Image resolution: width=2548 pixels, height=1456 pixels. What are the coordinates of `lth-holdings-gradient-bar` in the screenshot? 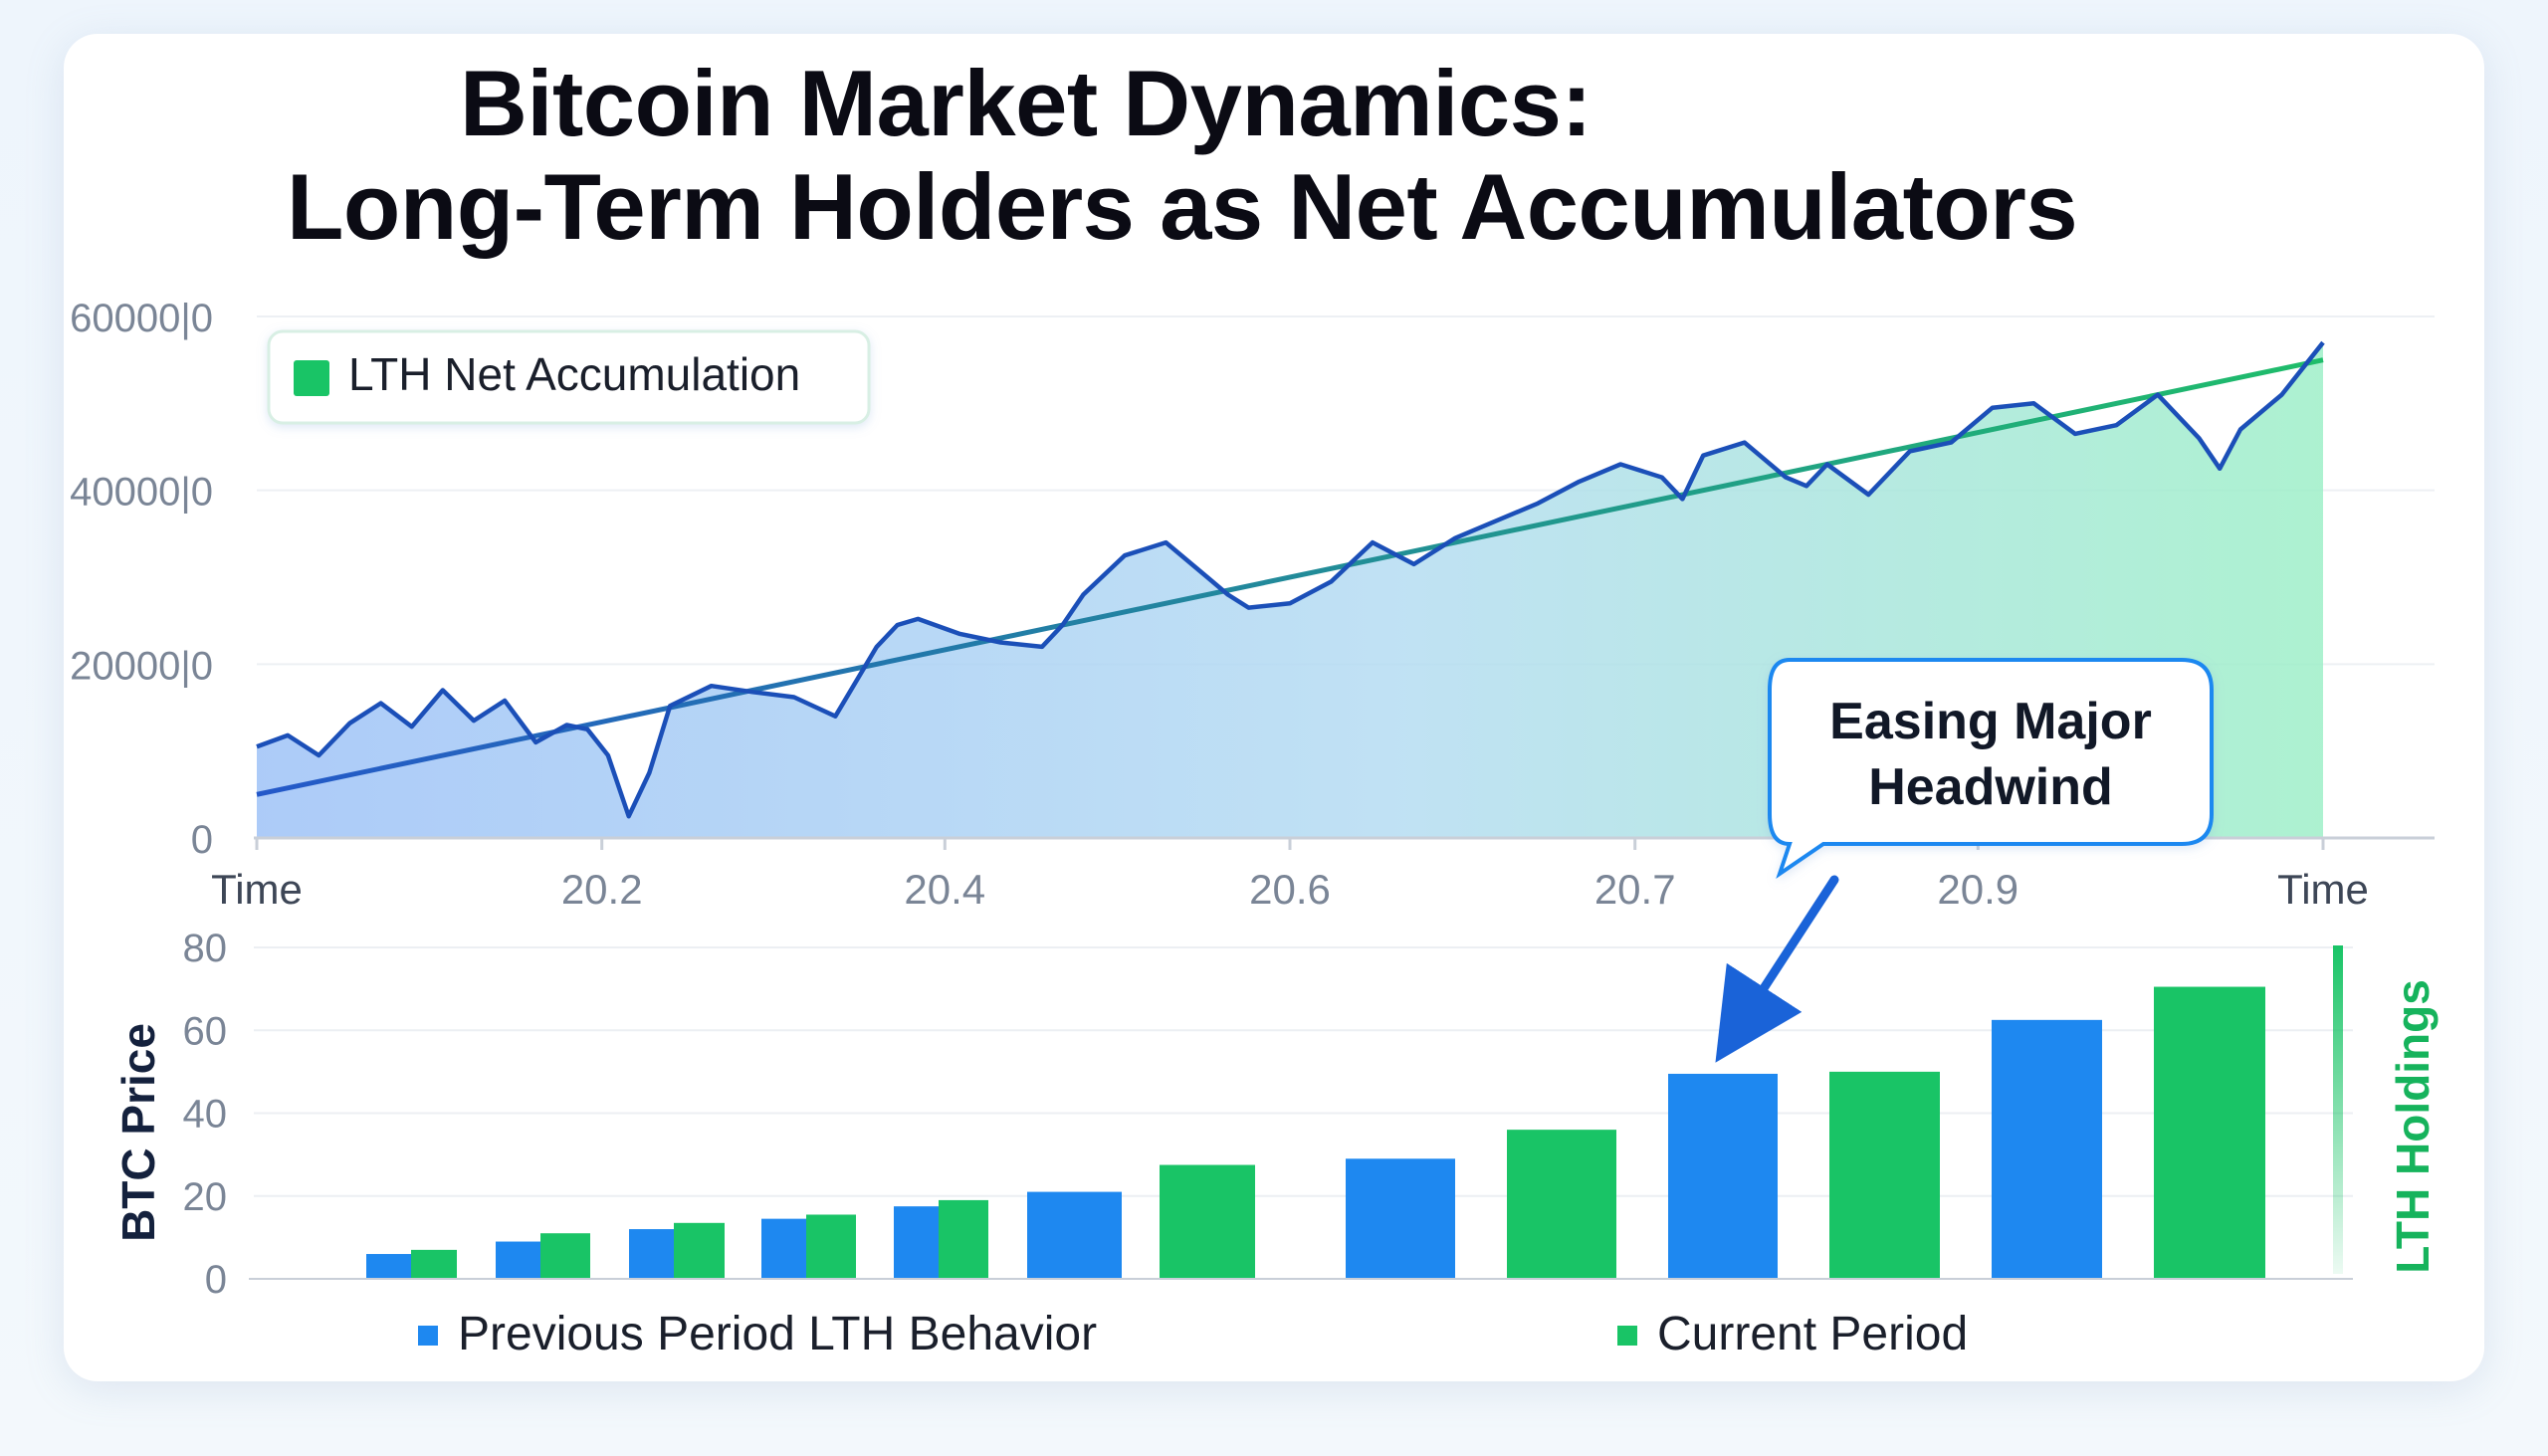 It's located at (2338, 1109).